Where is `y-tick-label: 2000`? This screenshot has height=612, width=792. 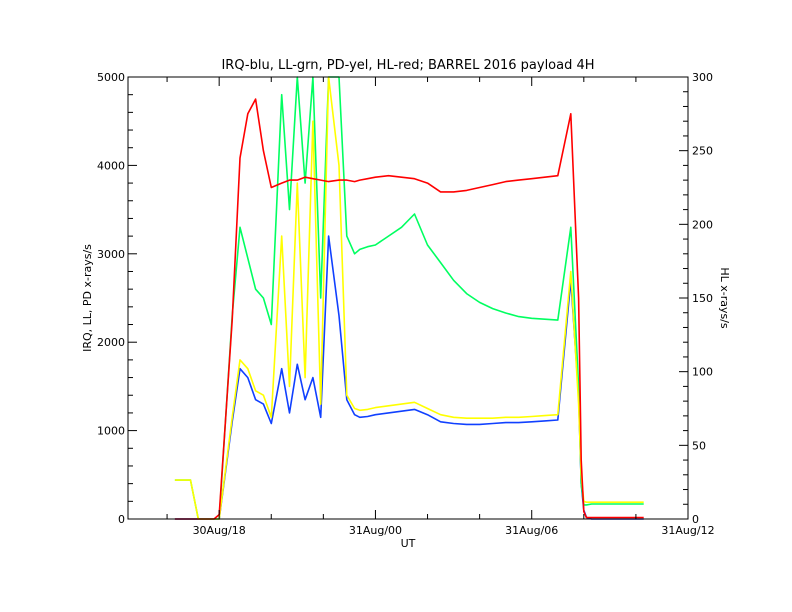 y-tick-label: 2000 is located at coordinates (111, 342).